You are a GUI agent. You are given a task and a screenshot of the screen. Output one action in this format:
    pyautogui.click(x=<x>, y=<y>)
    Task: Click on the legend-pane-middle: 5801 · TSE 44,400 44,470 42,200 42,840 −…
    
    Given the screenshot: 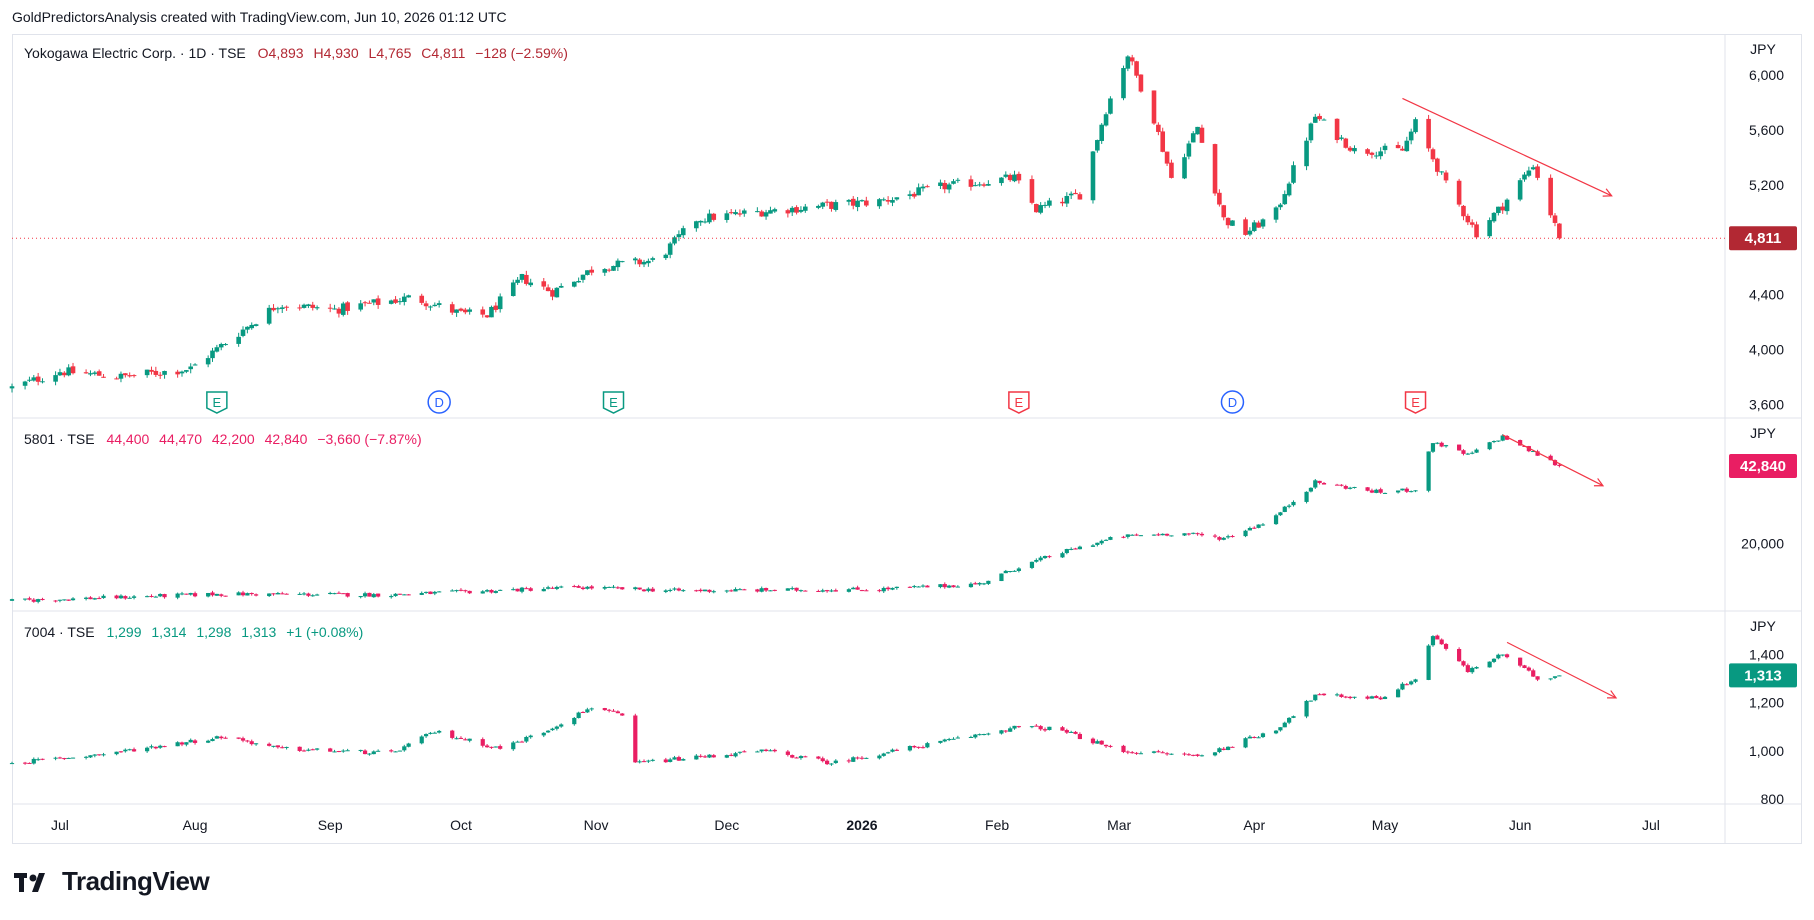 What is the action you would take?
    pyautogui.click(x=226, y=439)
    